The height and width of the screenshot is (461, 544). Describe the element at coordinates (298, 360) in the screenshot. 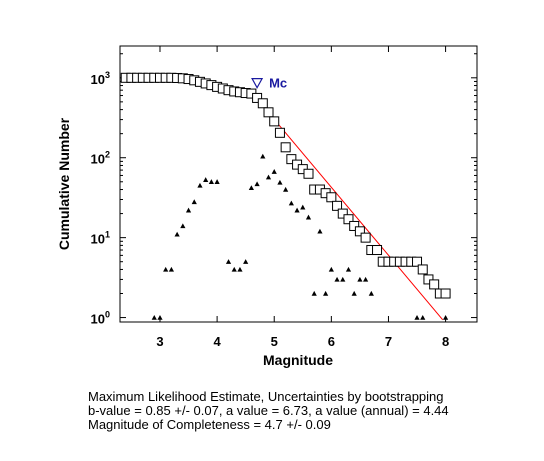

I see `x-axis-label: Magnitude` at that location.